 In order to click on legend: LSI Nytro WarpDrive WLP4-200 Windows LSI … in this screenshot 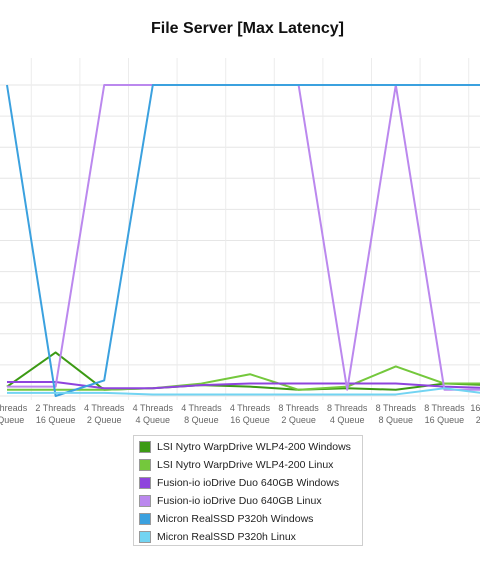, I will do `click(248, 490)`.